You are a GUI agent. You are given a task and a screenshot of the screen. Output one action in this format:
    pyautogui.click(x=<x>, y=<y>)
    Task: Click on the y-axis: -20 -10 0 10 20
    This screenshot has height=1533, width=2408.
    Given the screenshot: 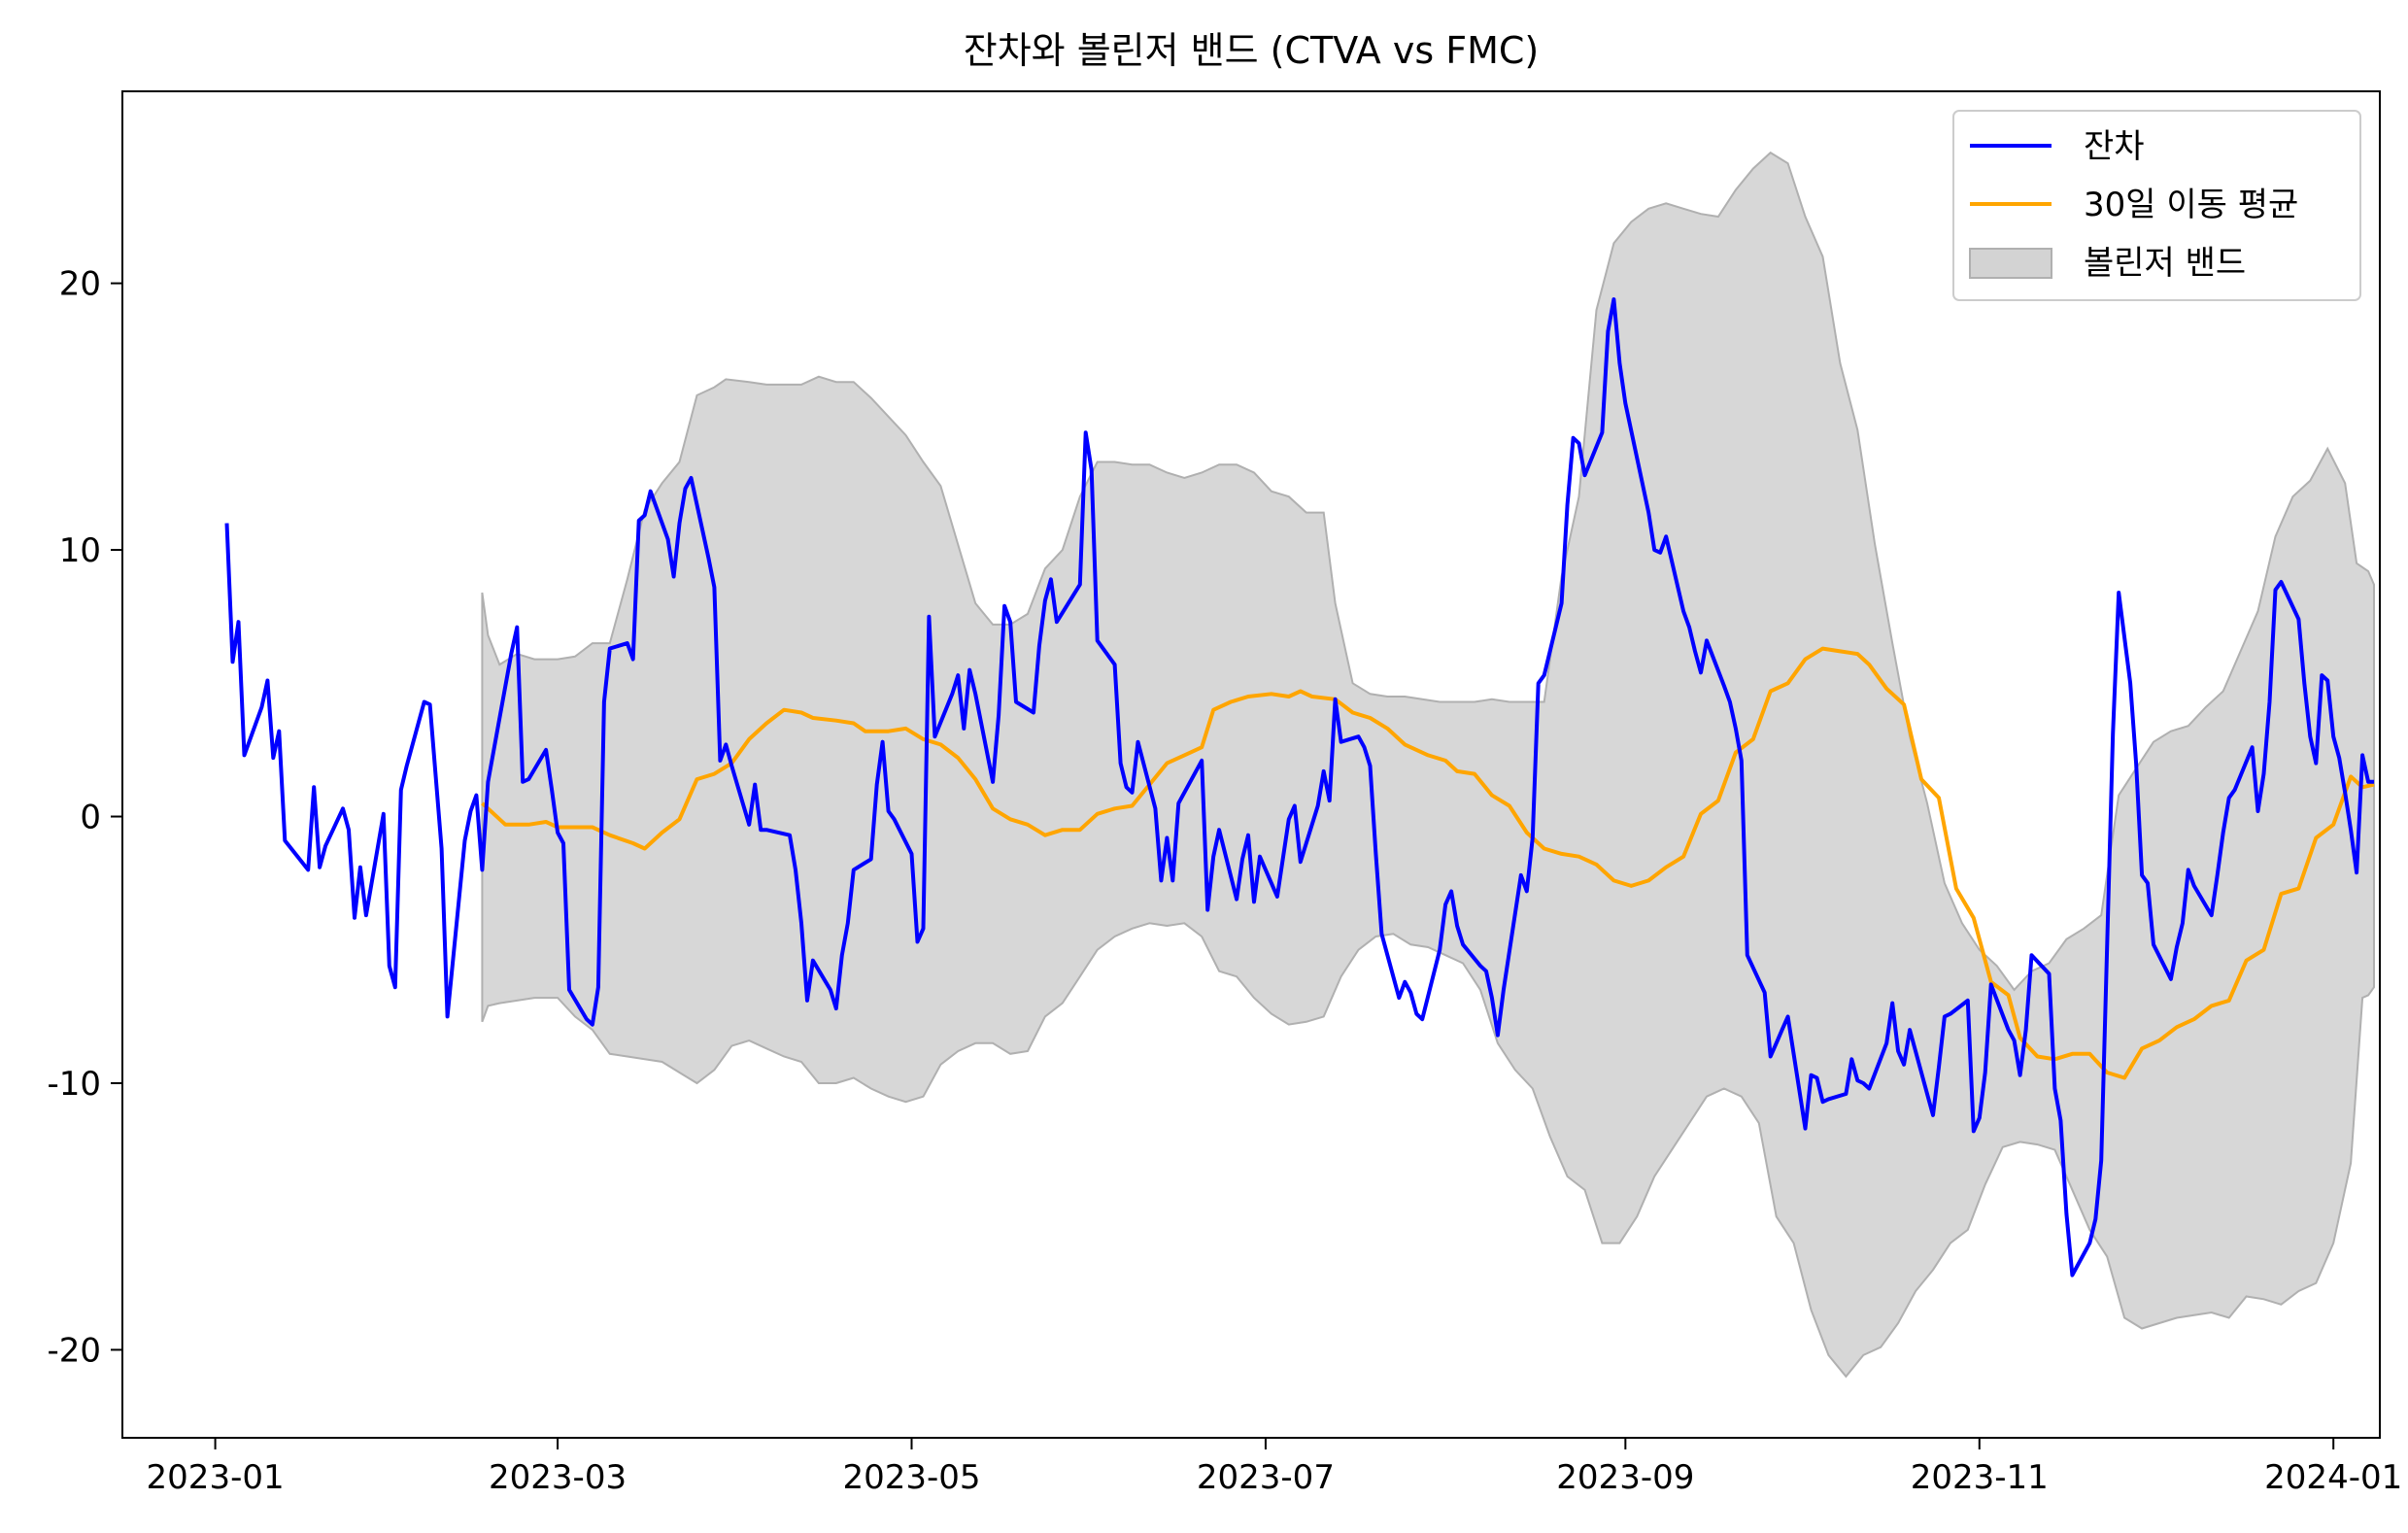 What is the action you would take?
    pyautogui.click(x=84, y=818)
    